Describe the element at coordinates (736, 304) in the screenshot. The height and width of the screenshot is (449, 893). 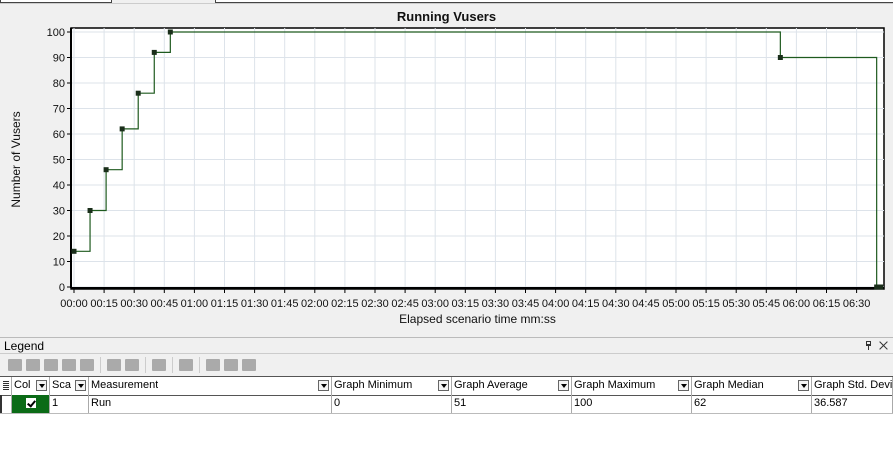
I see `x-tick-label: 05:30` at that location.